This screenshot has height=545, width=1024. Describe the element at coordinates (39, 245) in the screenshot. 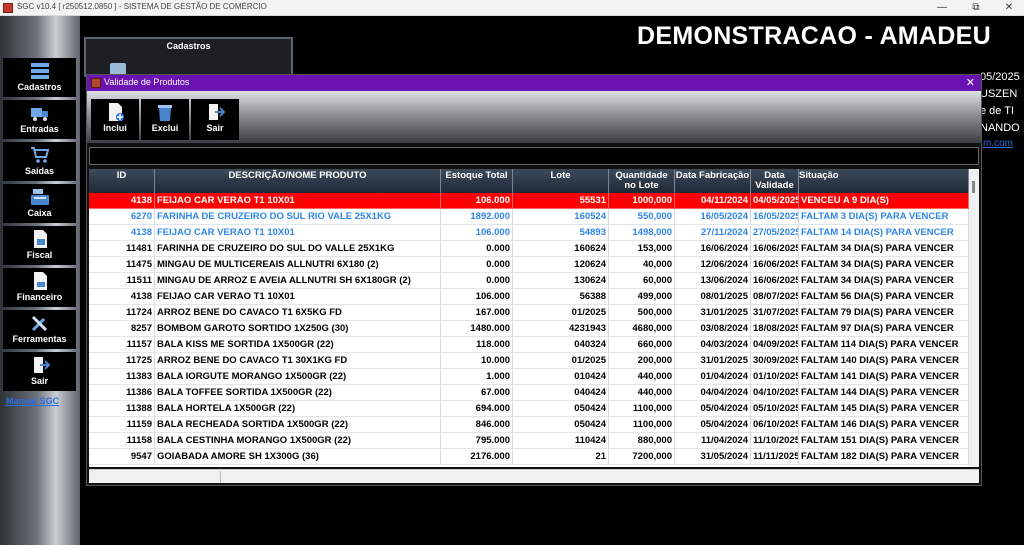

I see `sidebar-item-fiscal: Fiscal` at that location.